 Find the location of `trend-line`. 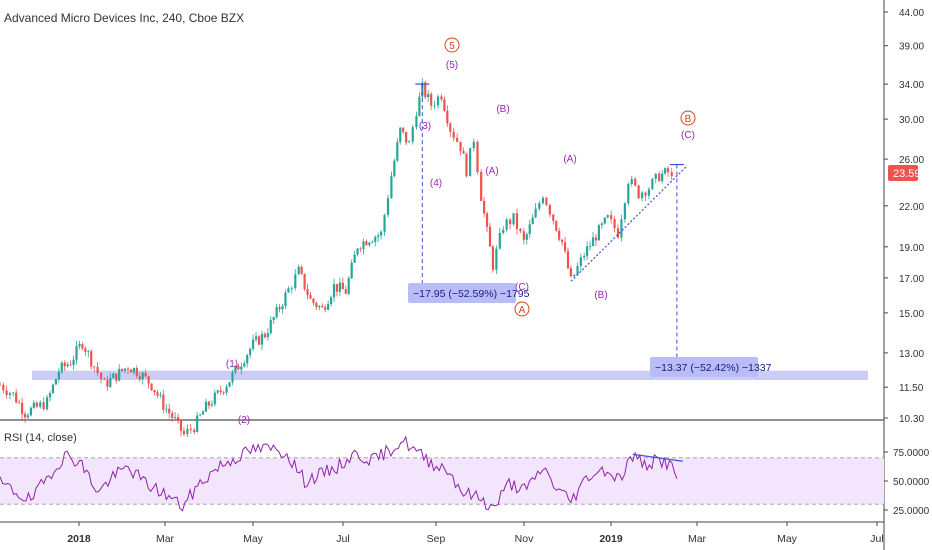

trend-line is located at coordinates (629, 223).